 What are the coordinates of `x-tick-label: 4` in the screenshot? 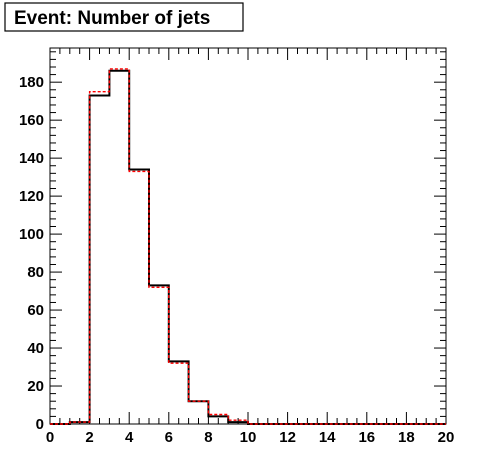 It's located at (129, 437).